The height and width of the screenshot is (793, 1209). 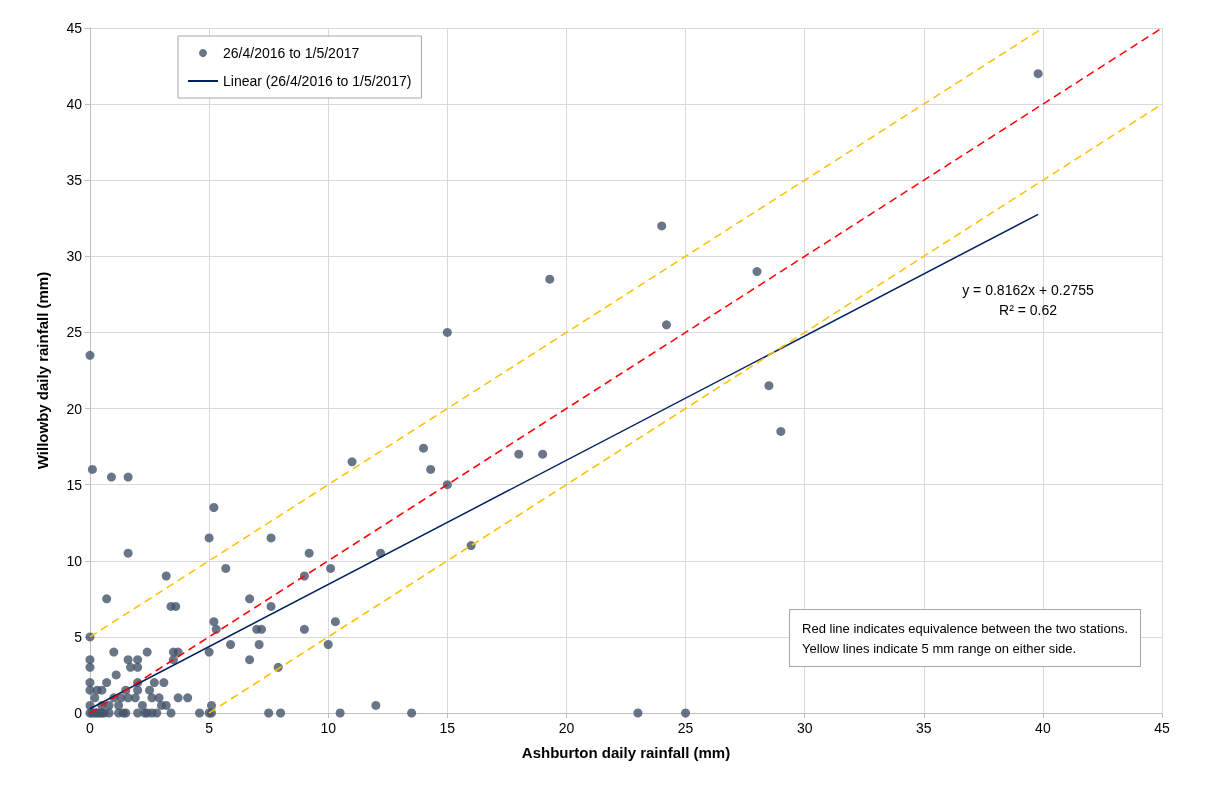 I want to click on x-tick-label: 10, so click(x=328, y=728).